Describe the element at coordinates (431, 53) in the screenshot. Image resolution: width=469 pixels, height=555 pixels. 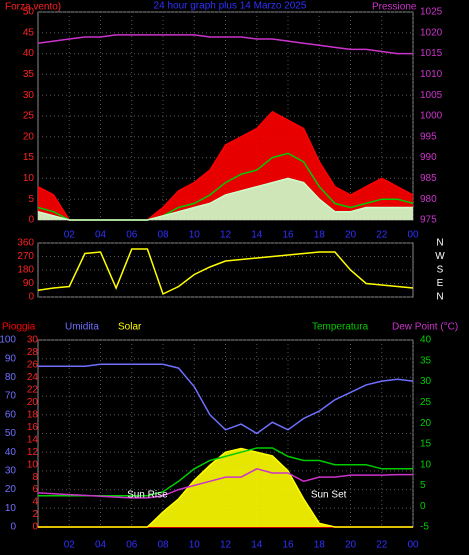
I see `y2-tick-label: 1015` at that location.